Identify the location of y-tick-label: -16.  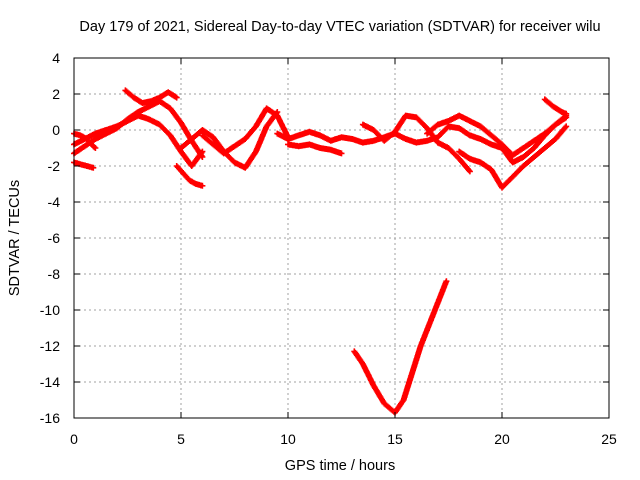
(50, 418).